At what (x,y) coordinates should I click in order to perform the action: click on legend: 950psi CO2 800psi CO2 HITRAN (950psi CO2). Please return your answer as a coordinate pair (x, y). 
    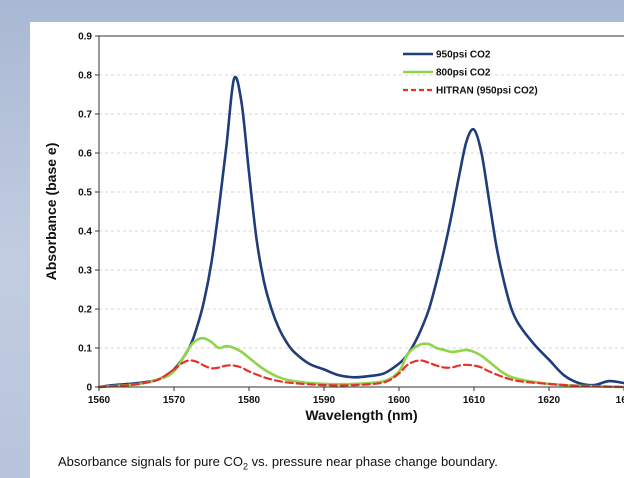
    Looking at the image, I should click on (470, 73).